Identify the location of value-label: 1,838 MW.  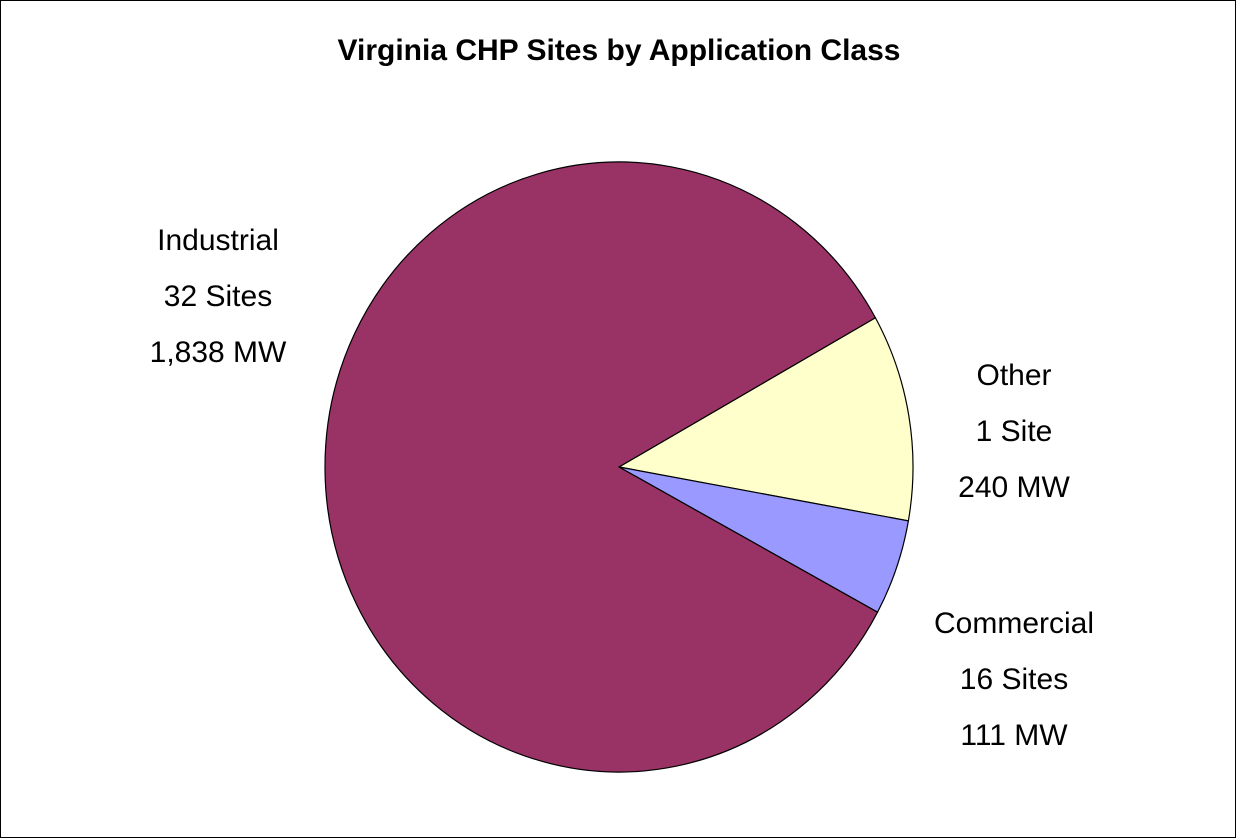
(218, 352).